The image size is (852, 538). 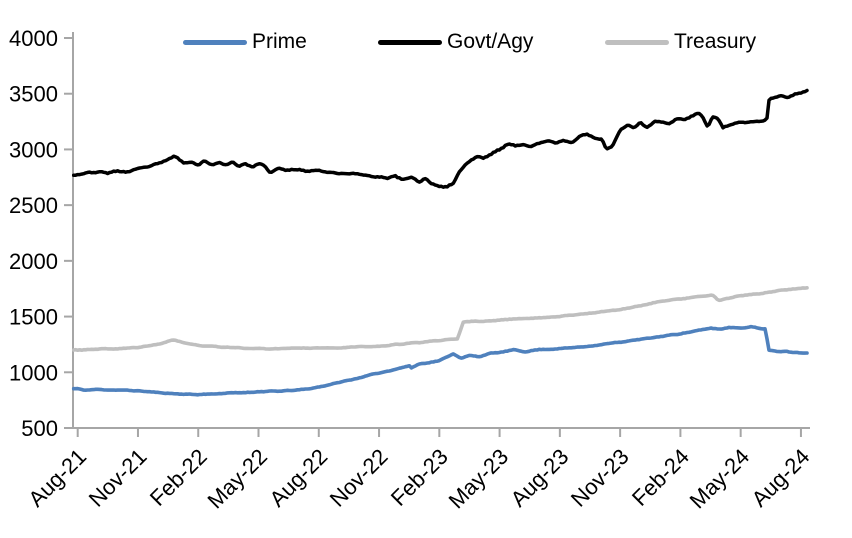 What do you see at coordinates (440, 360) in the screenshot?
I see `series-line-prime` at bounding box center [440, 360].